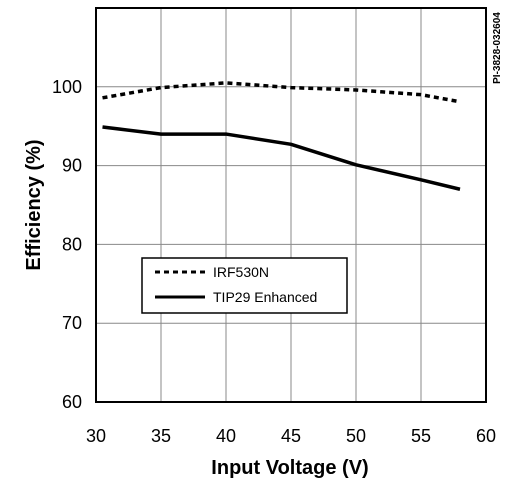 The image size is (505, 482). What do you see at coordinates (161, 436) in the screenshot?
I see `x-tick-label: 35` at bounding box center [161, 436].